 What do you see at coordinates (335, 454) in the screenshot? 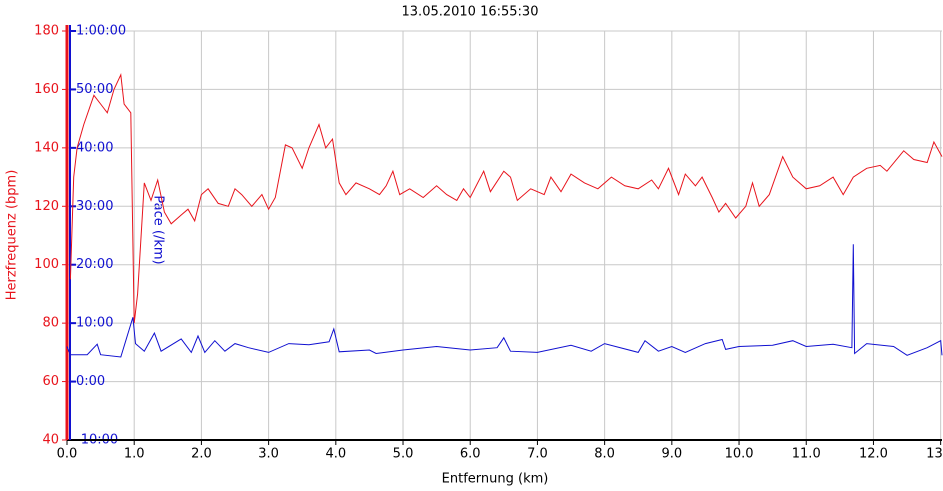
I see `x-tick-label: 4.0` at bounding box center [335, 454].